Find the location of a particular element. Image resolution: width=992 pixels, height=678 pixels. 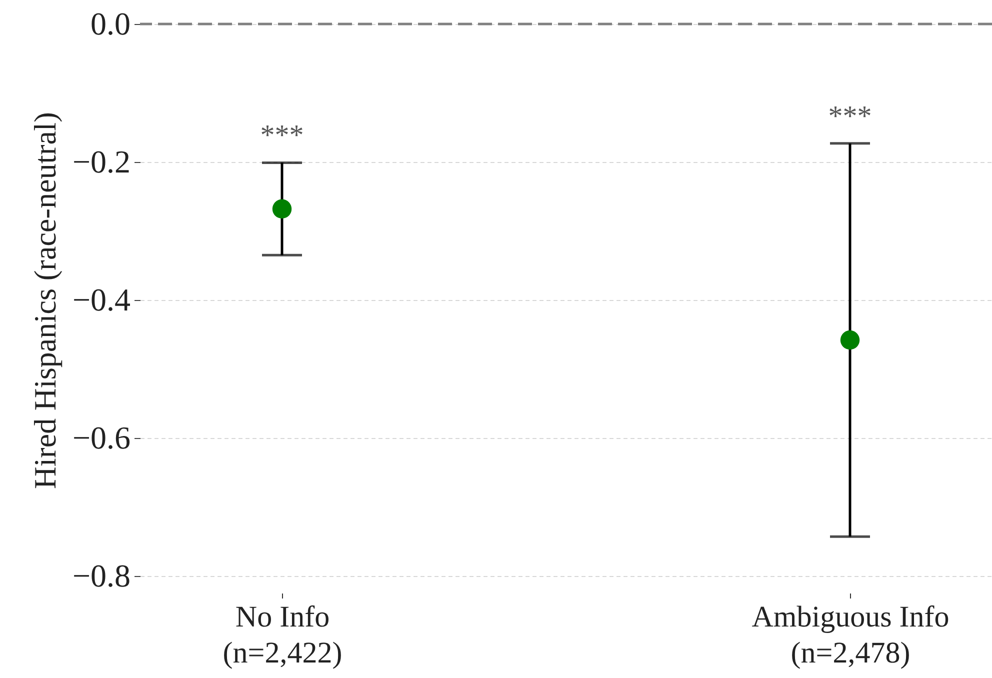

y-tick-label: −0.8 is located at coordinates (101, 576).